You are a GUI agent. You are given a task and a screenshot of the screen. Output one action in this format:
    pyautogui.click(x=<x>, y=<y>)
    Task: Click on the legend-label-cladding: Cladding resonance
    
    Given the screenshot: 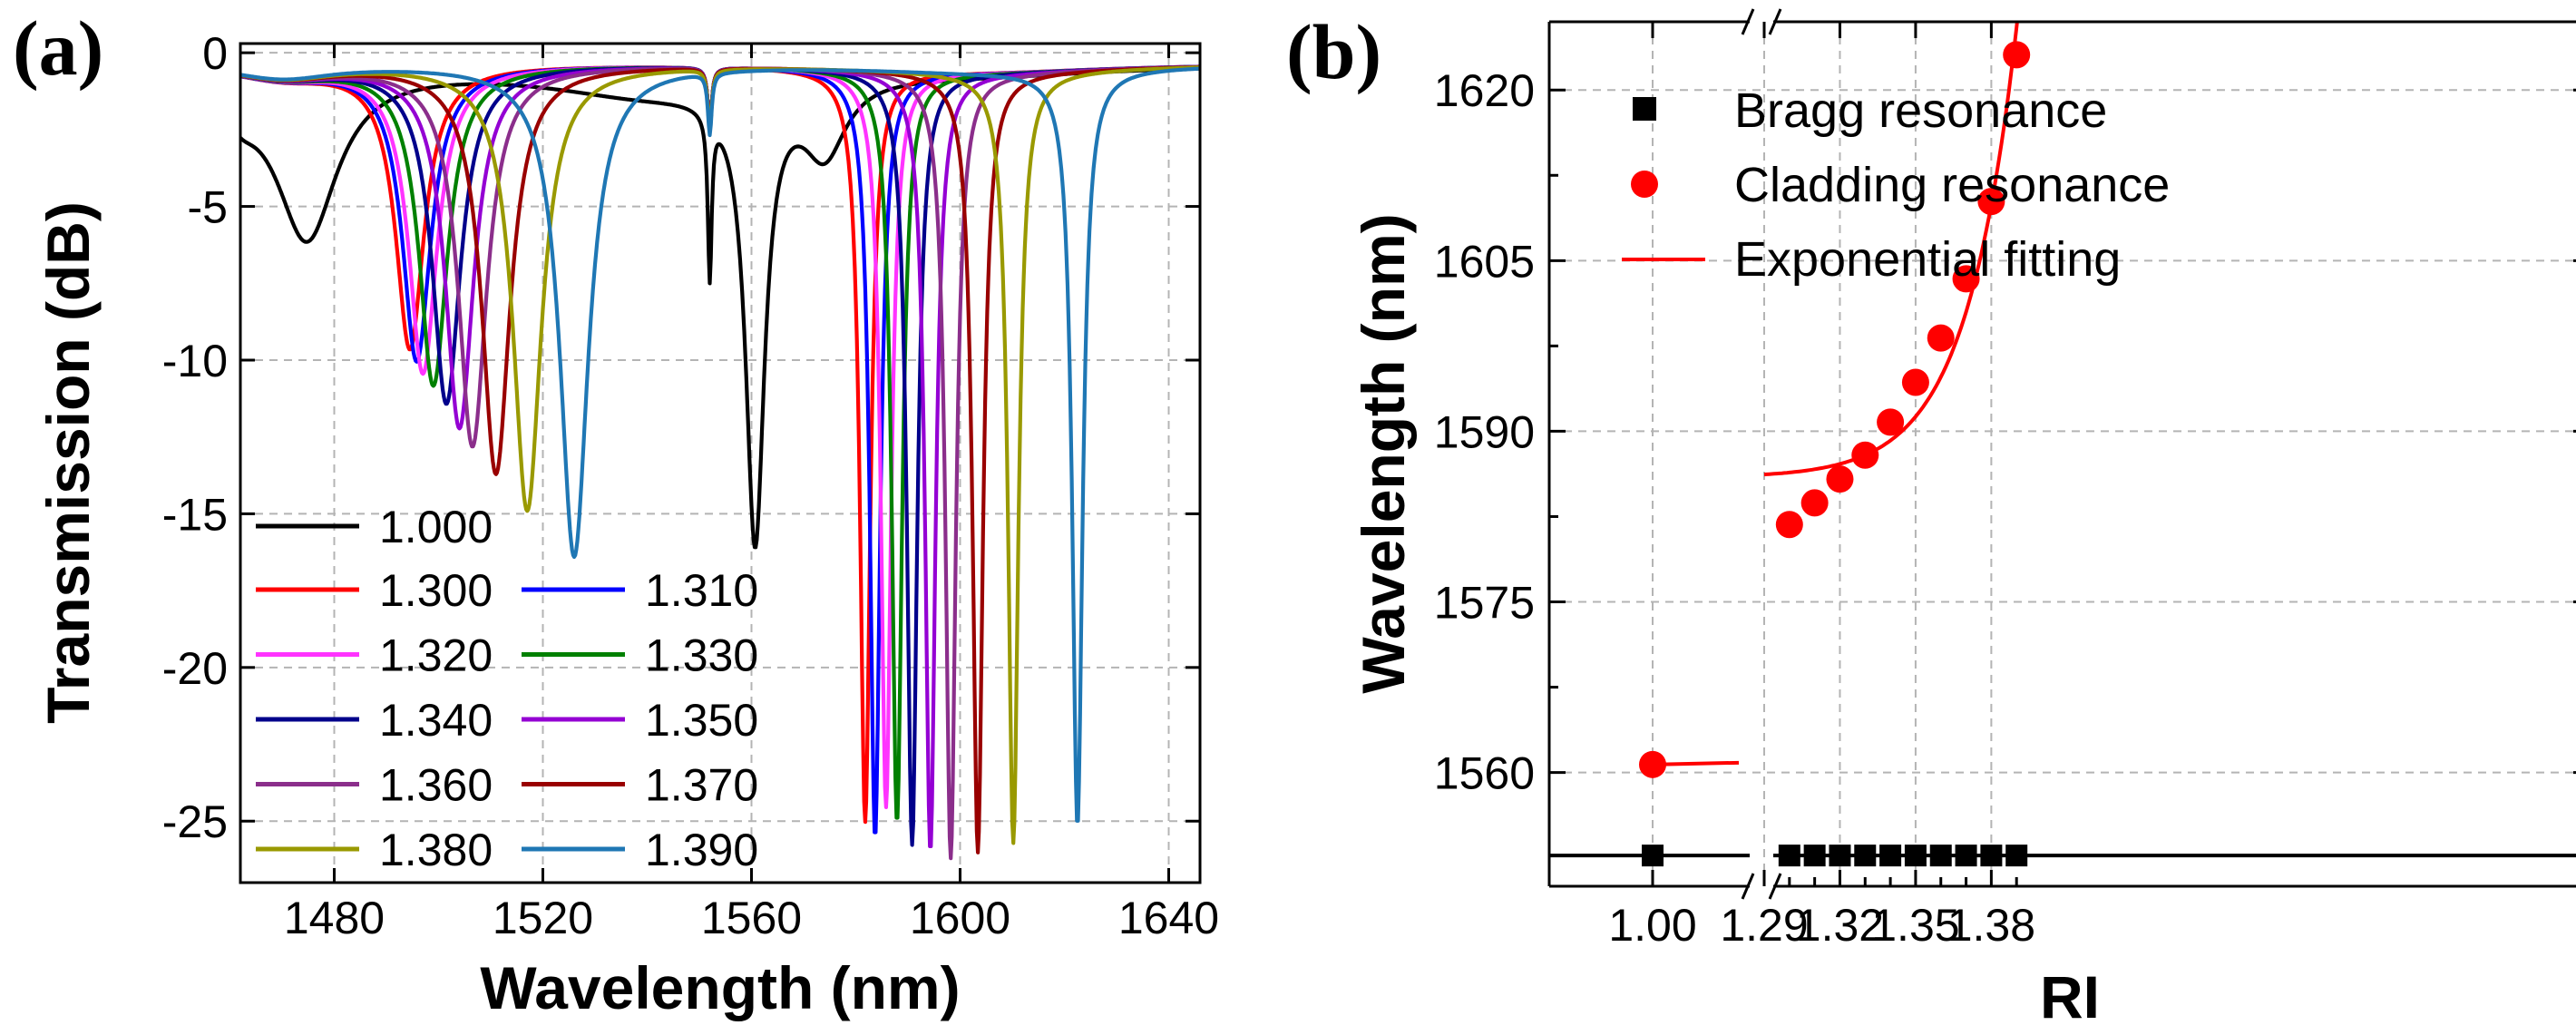 What is the action you would take?
    pyautogui.click(x=1952, y=185)
    